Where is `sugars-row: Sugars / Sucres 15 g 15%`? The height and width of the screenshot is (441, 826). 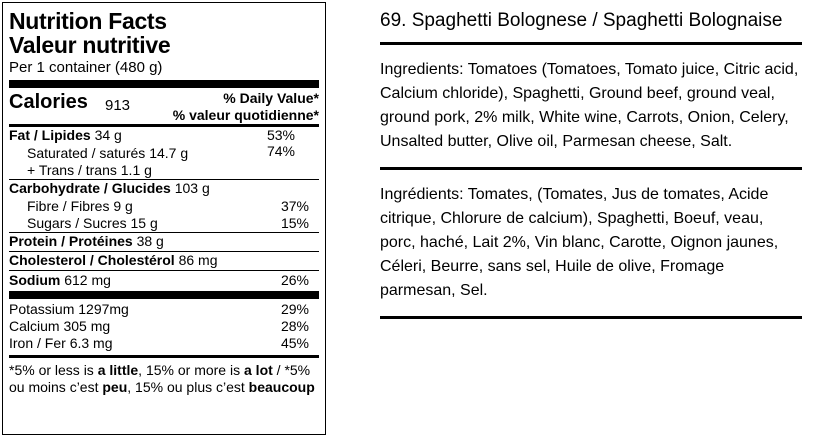
sugars-row: Sugars / Sucres 15 g 15% is located at coordinates (164, 223).